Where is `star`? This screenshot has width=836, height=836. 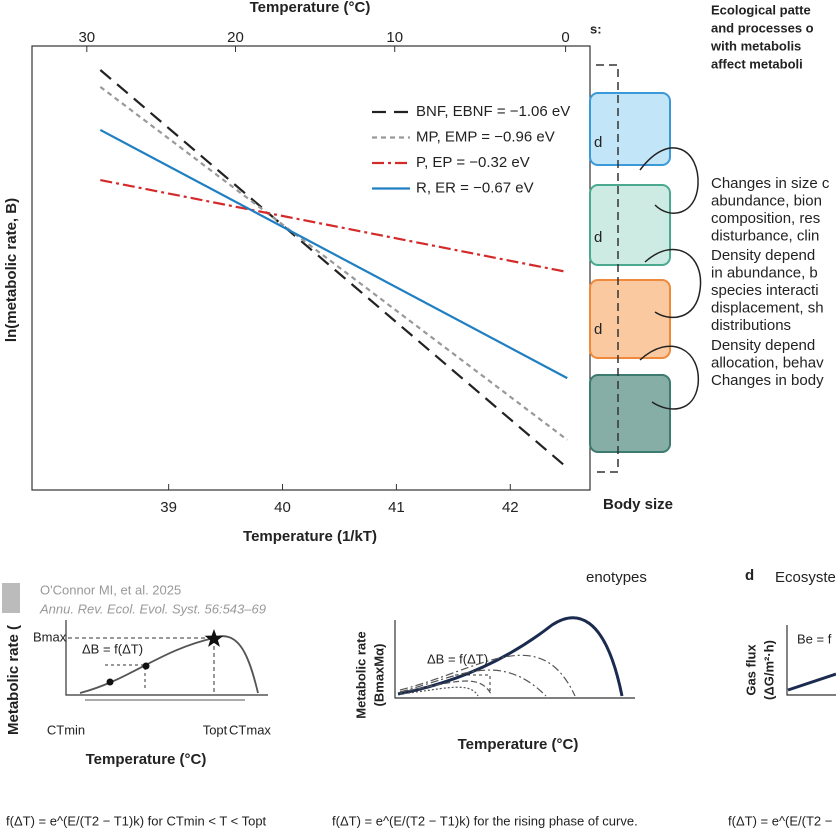
star is located at coordinates (214, 638).